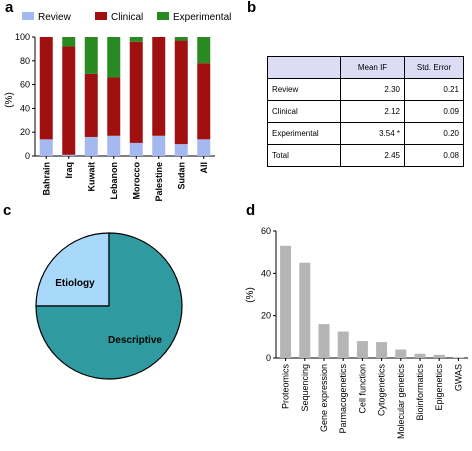  What do you see at coordinates (372, 155) in the screenshot?
I see `table-cell: 2.45` at bounding box center [372, 155].